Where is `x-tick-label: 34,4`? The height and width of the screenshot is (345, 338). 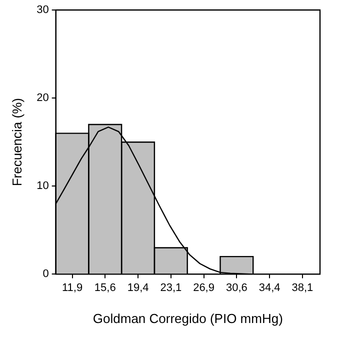 x-tick-label: 34,4 is located at coordinates (269, 288).